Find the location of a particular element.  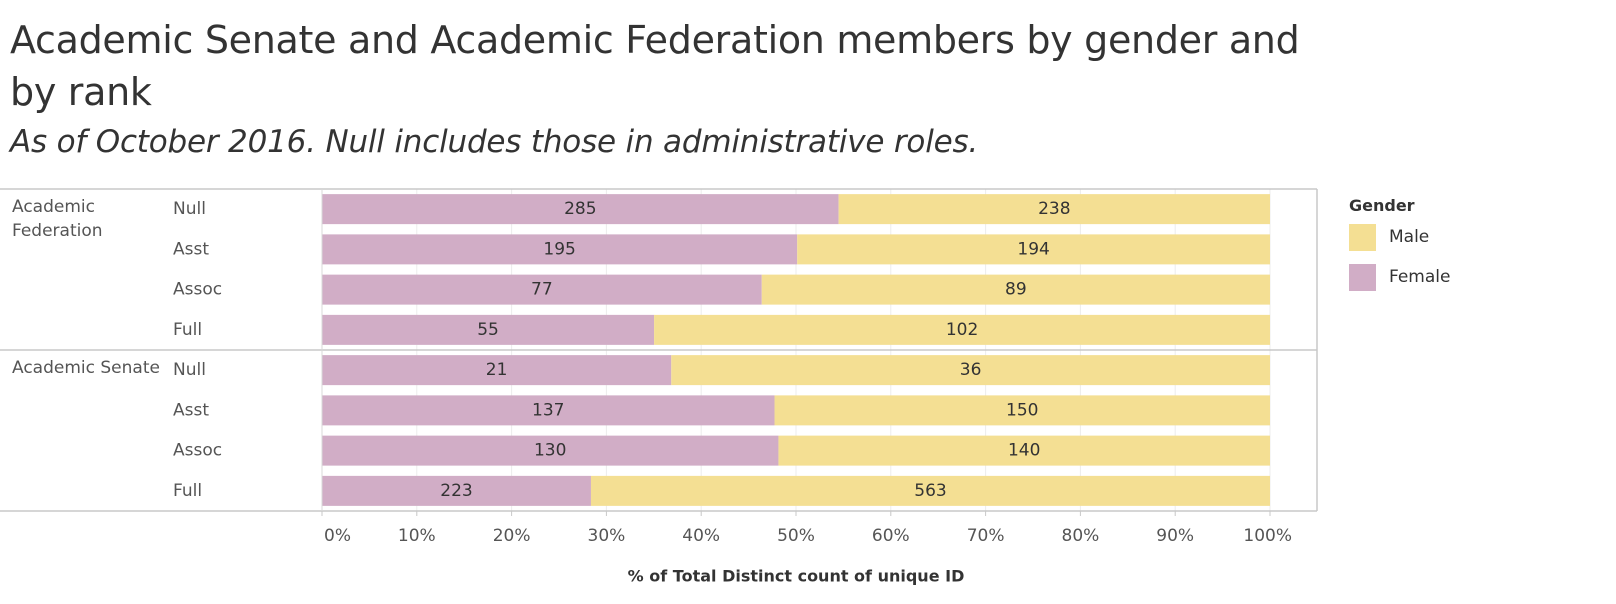

legend-item-male: Male is located at coordinates (1389, 237).